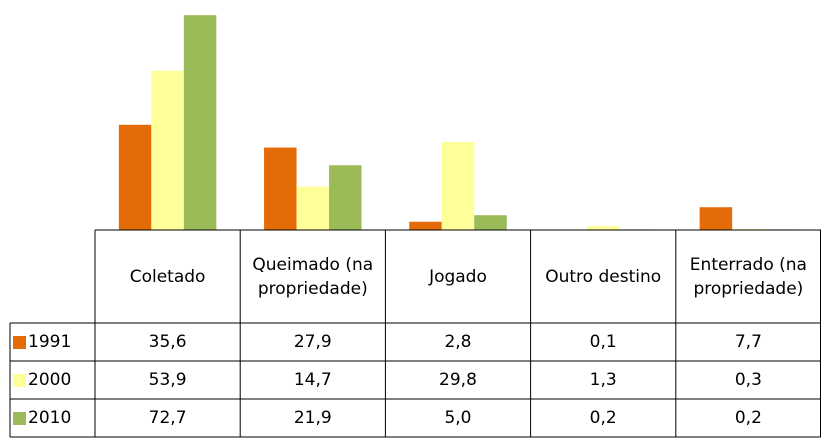 This screenshot has height=441, width=821. Describe the element at coordinates (312, 380) in the screenshot. I see `value-label: 14,7` at that location.